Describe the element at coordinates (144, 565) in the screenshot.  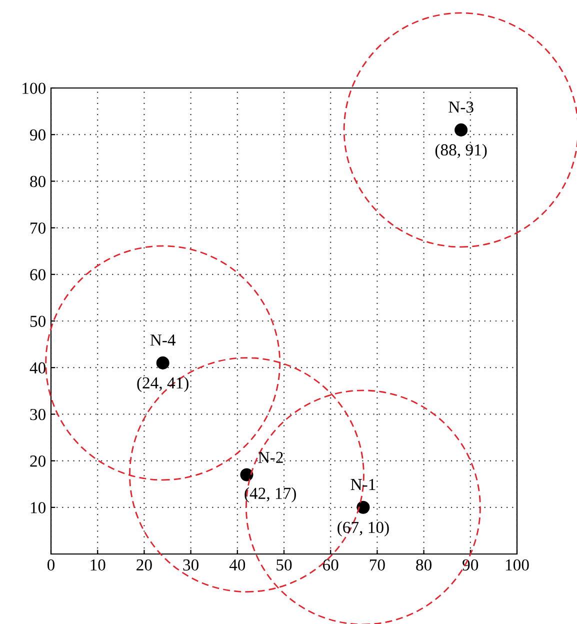
I see `x-tick-label: 20` at that location.